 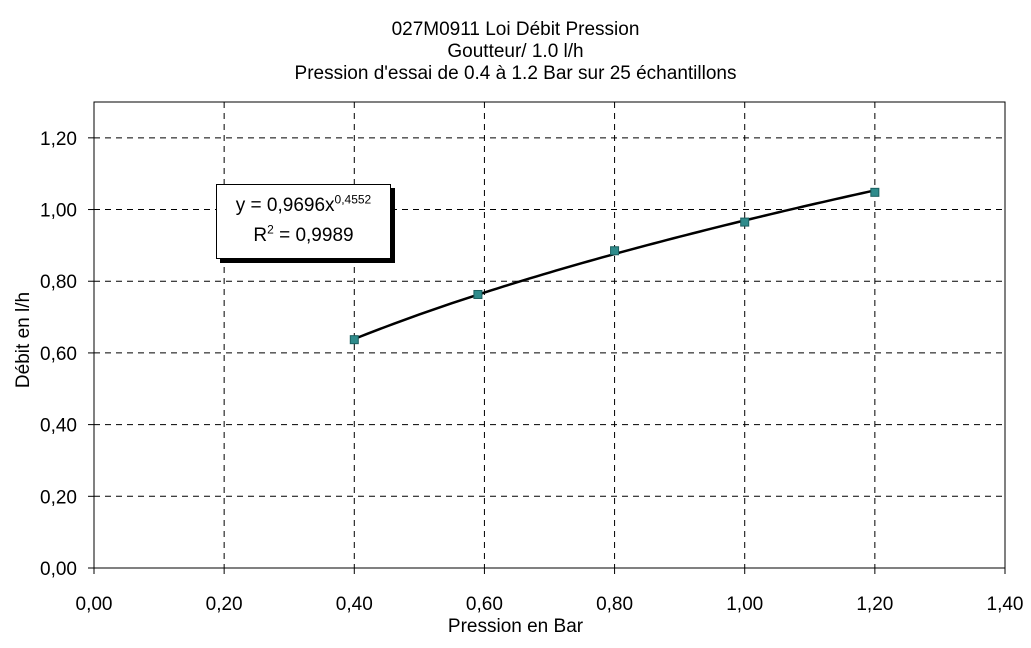 What do you see at coordinates (1005, 604) in the screenshot?
I see `x-tick-label: 1,40` at bounding box center [1005, 604].